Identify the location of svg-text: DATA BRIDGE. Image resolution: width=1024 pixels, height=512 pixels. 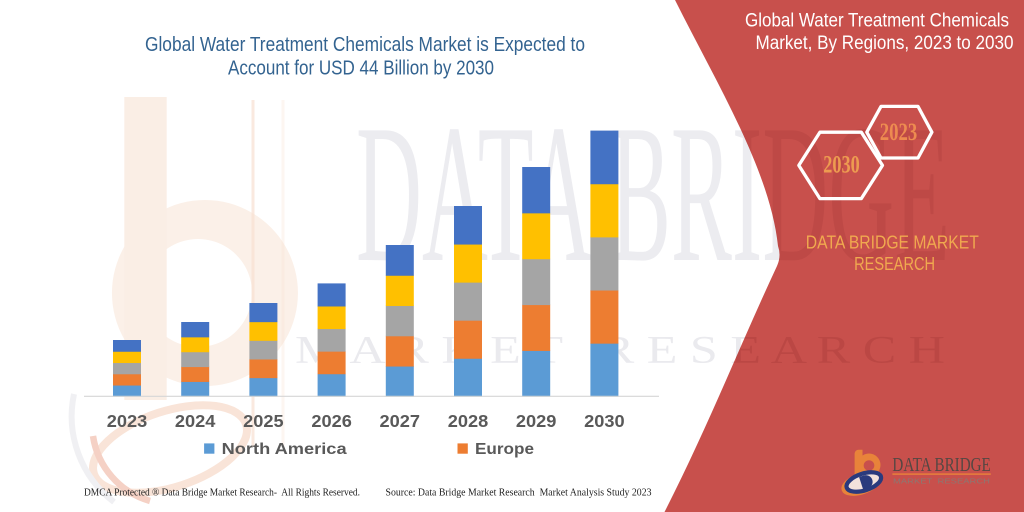
(941, 465).